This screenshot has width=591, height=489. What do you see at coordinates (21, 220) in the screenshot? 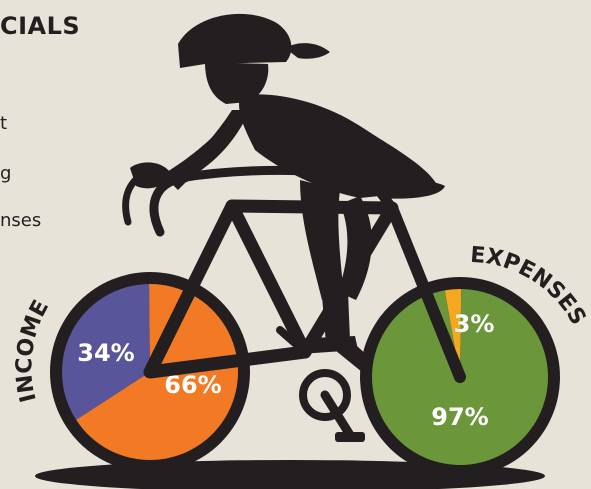
I see `legend-item-3: nses` at bounding box center [21, 220].